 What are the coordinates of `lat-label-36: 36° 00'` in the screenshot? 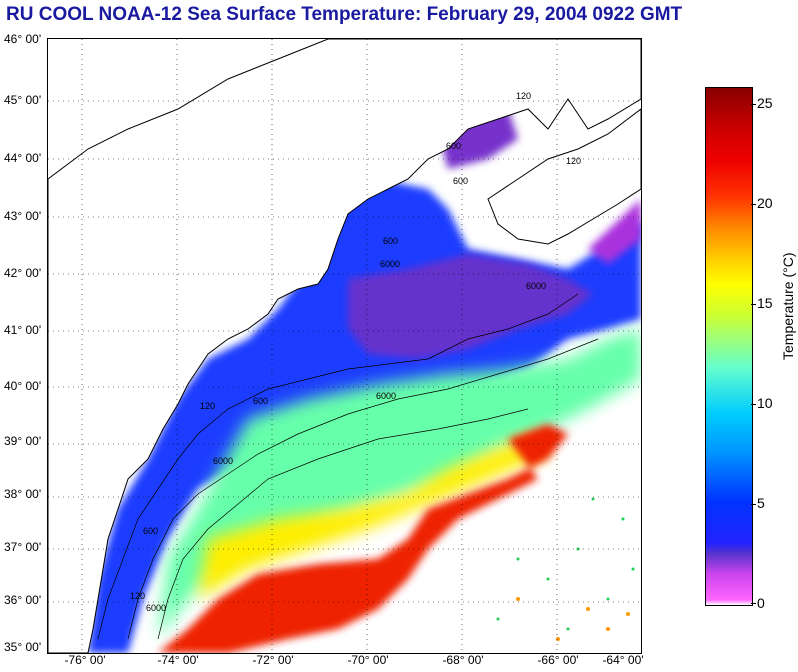 It's located at (23, 600).